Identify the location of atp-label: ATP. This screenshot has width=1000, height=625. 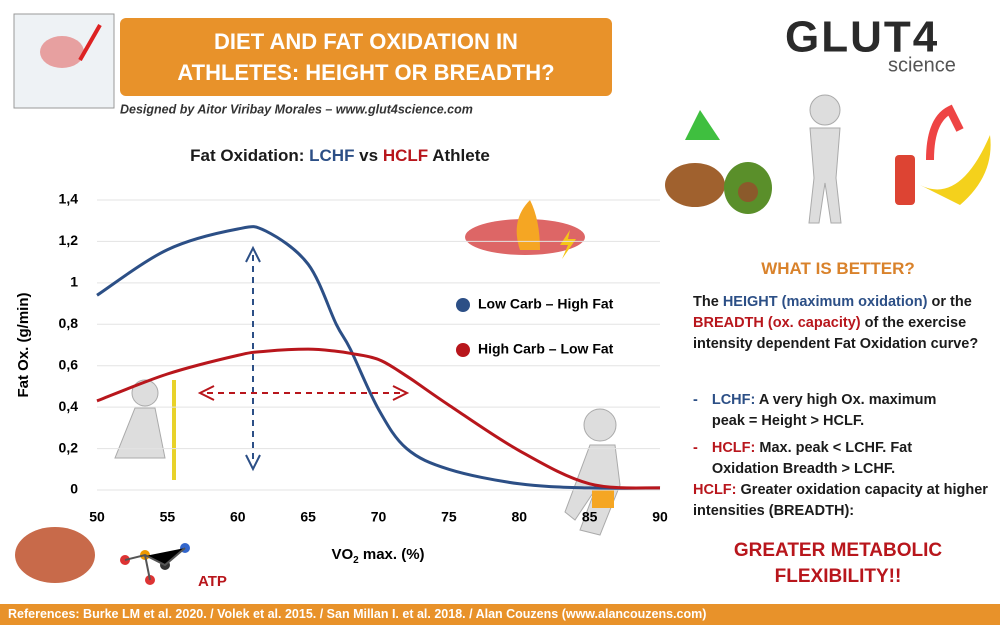
(212, 581).